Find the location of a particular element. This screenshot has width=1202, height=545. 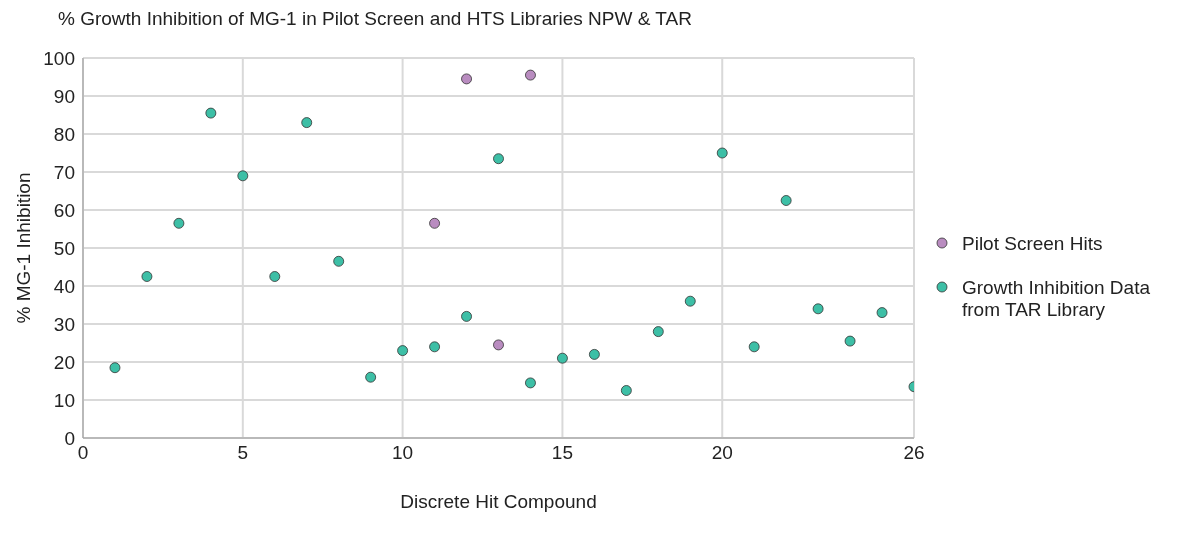

y-tick-label: 60 is located at coordinates (64, 210).